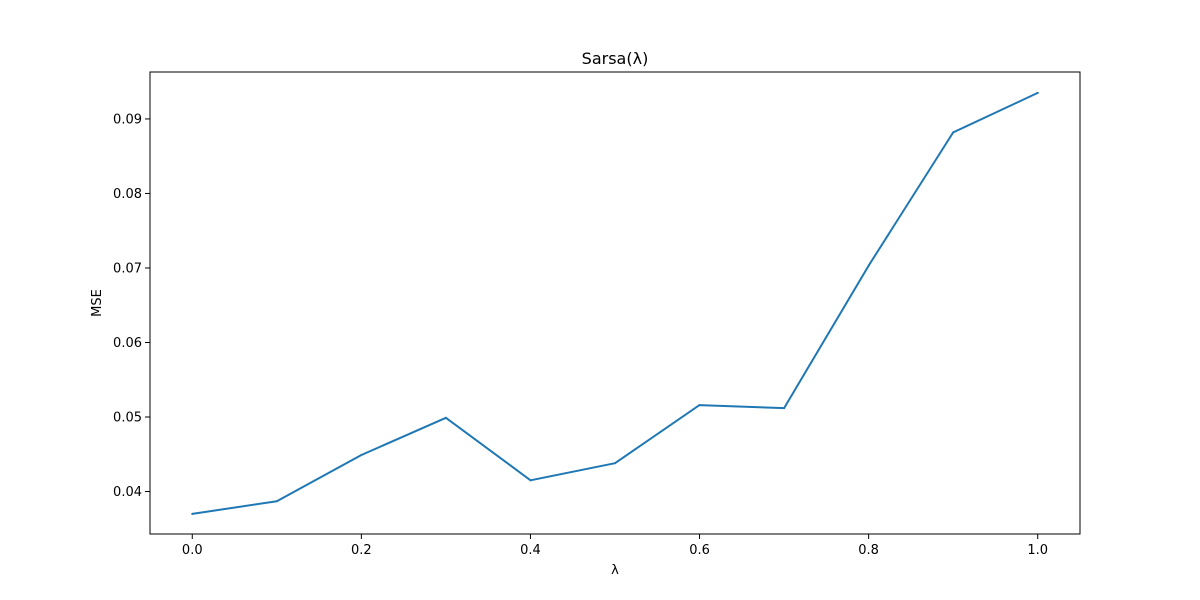 The width and height of the screenshot is (1200, 600). I want to click on y-axis-label: MSE, so click(97, 303).